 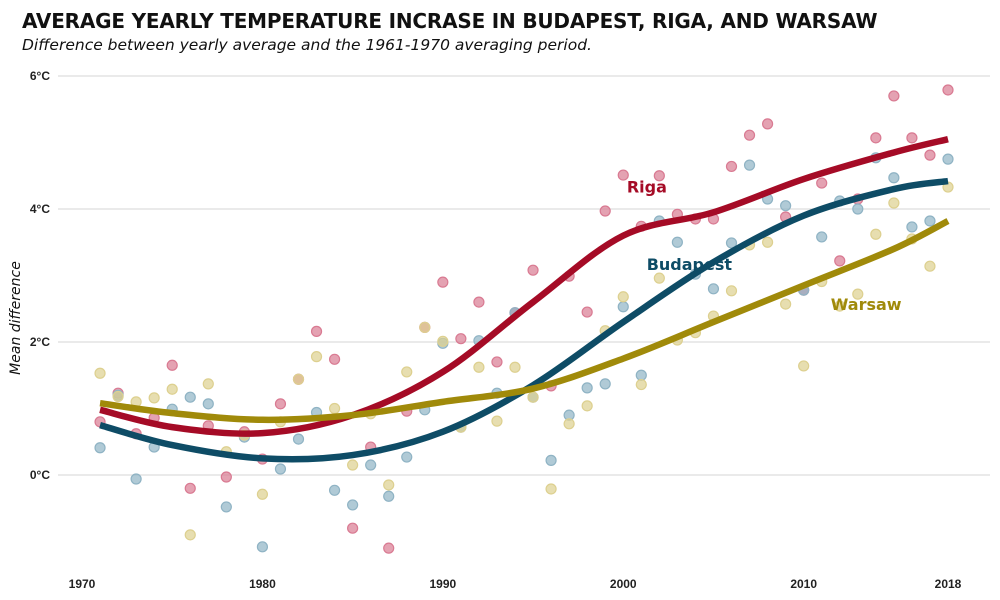 I want to click on series-label-riga: Riga, so click(x=647, y=186).